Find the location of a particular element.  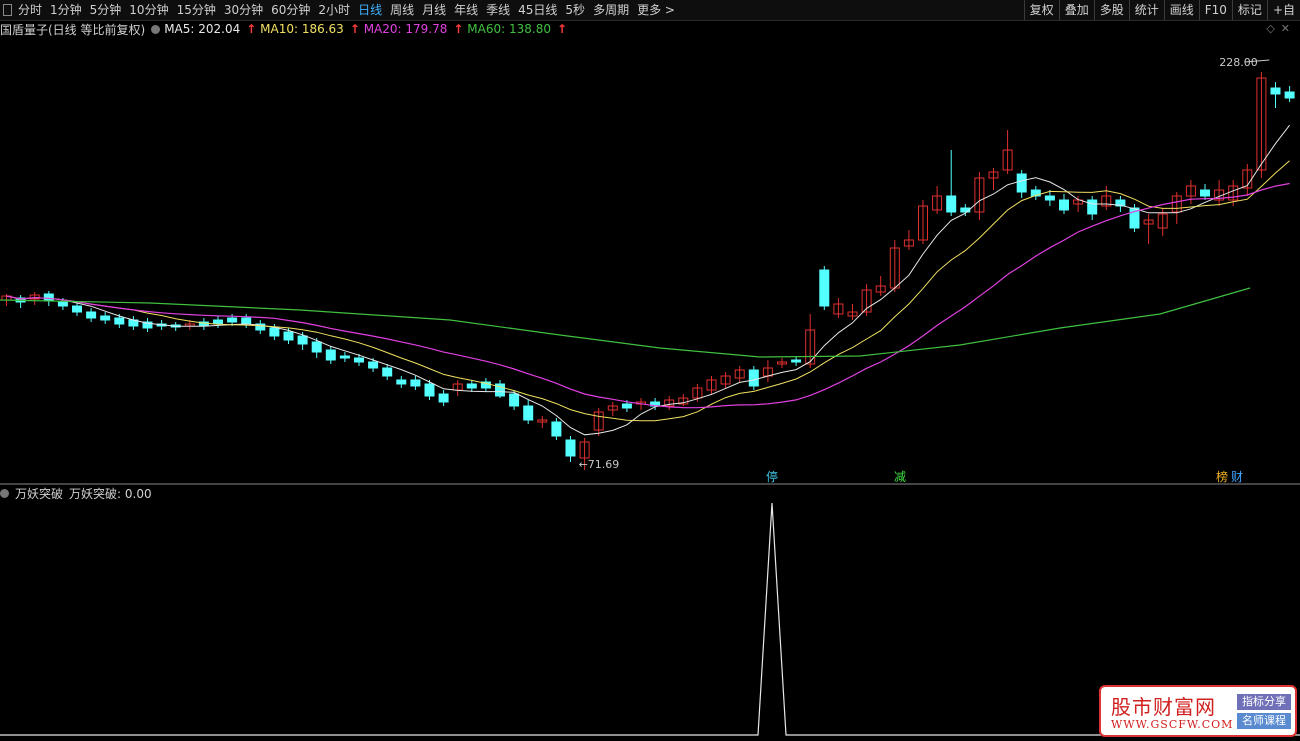

tab-period-daily: 日线 is located at coordinates (370, 10).